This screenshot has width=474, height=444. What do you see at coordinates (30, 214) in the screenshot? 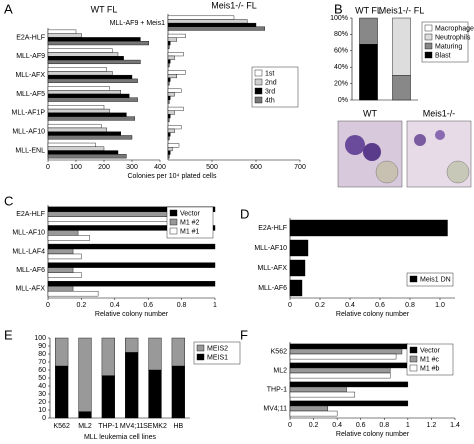
I see `y-tick-label: E2A-HLF` at bounding box center [30, 214].